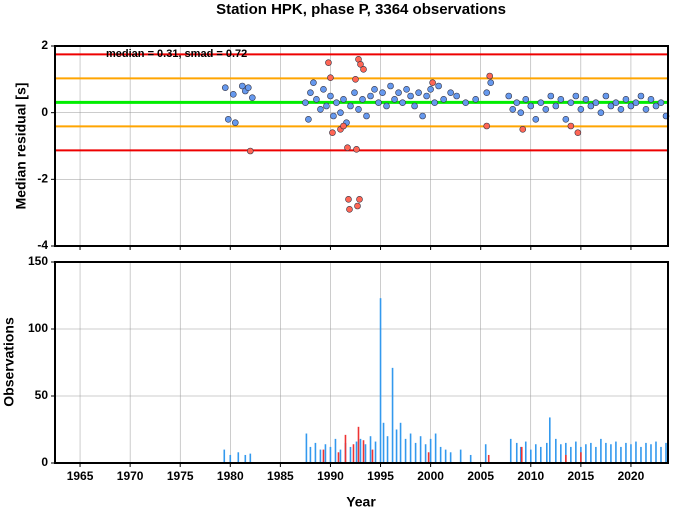 Image resolution: width=677 pixels, height=516 pixels. Describe the element at coordinates (180, 476) in the screenshot. I see `x-tick-label: 1975` at that location.